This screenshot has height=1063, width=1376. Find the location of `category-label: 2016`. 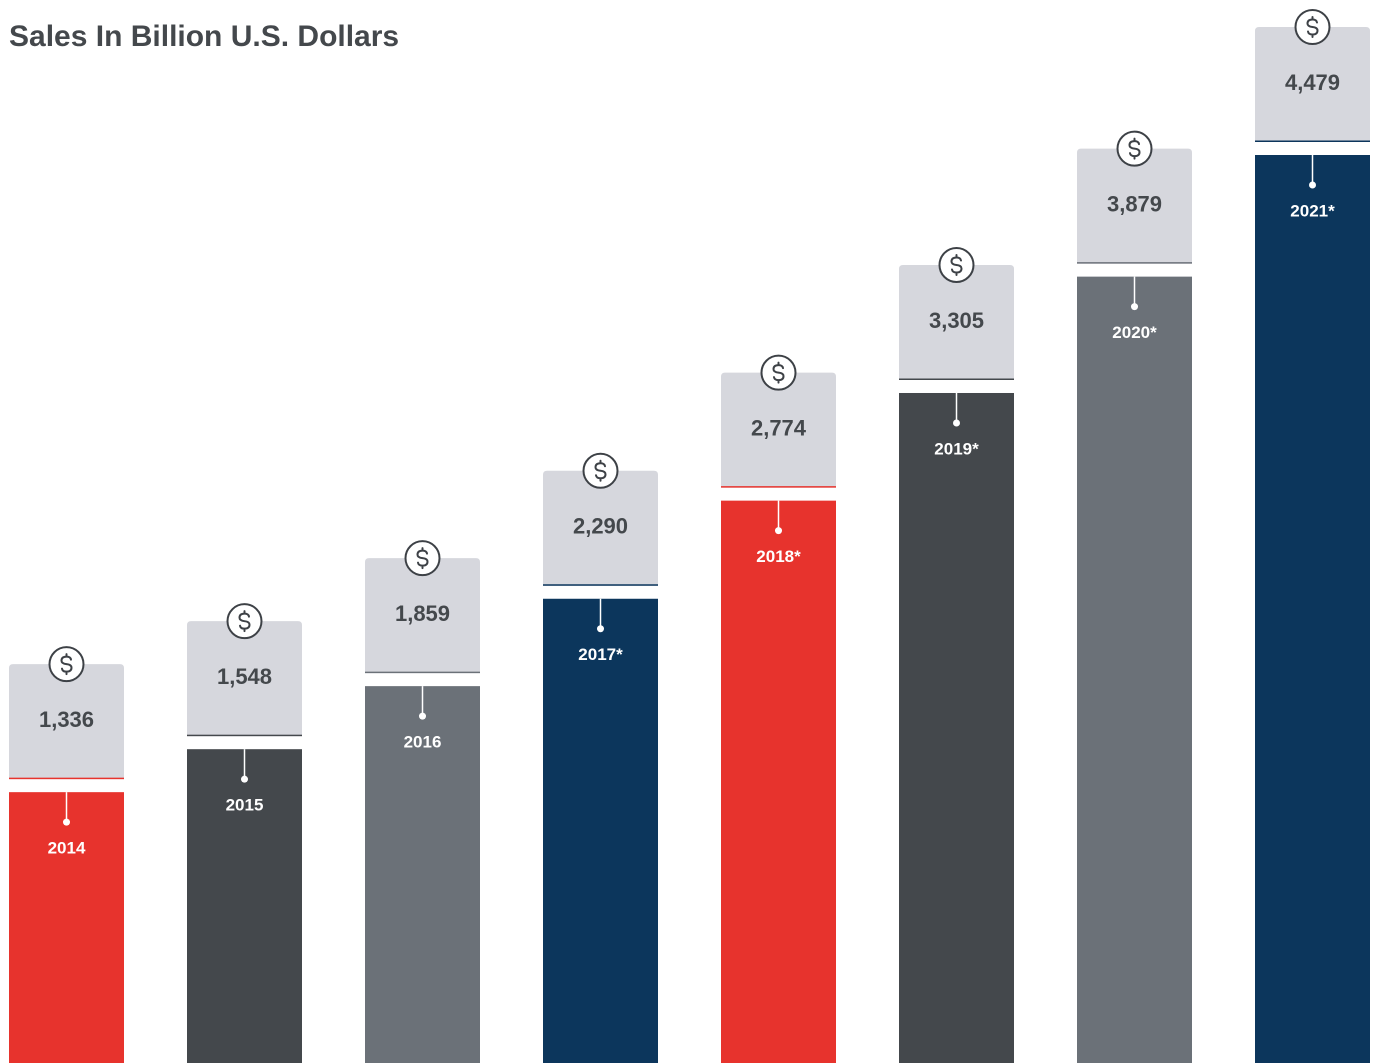

category-label: 2016 is located at coordinates (423, 742).